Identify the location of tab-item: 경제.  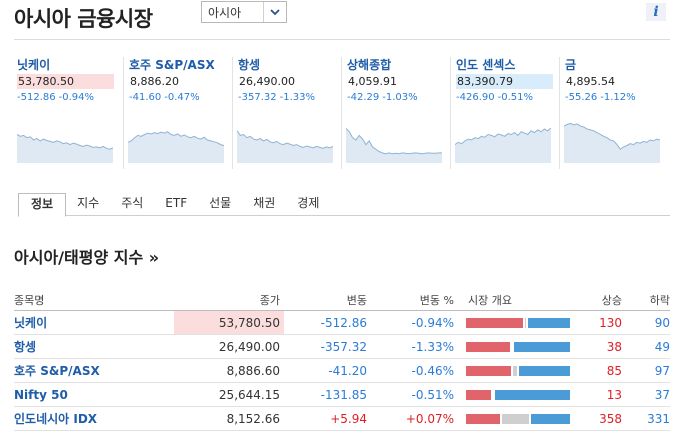
(308, 203).